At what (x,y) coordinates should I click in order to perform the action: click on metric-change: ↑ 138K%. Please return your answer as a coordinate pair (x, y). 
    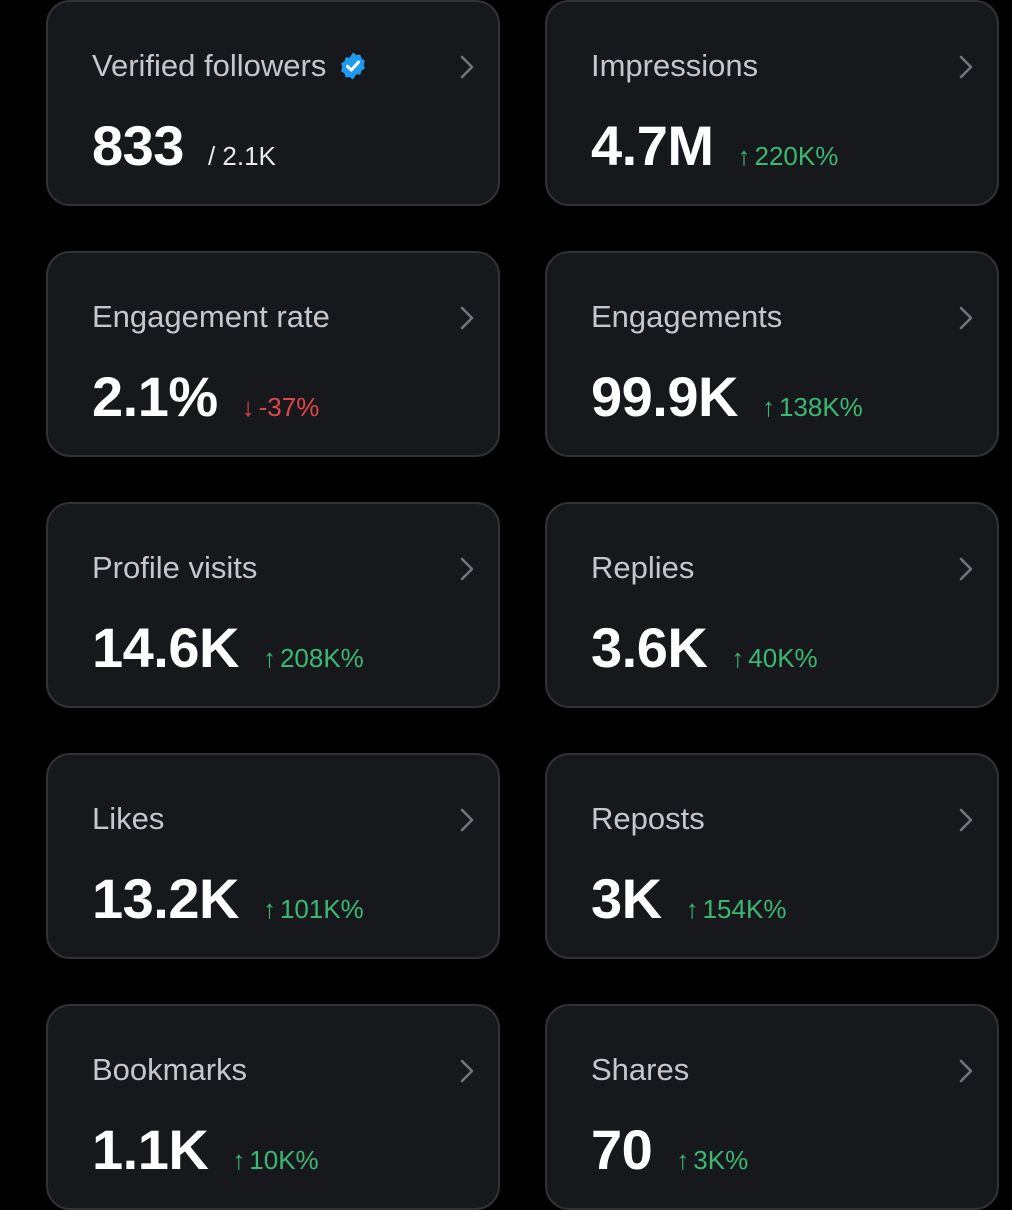
    Looking at the image, I should click on (812, 407).